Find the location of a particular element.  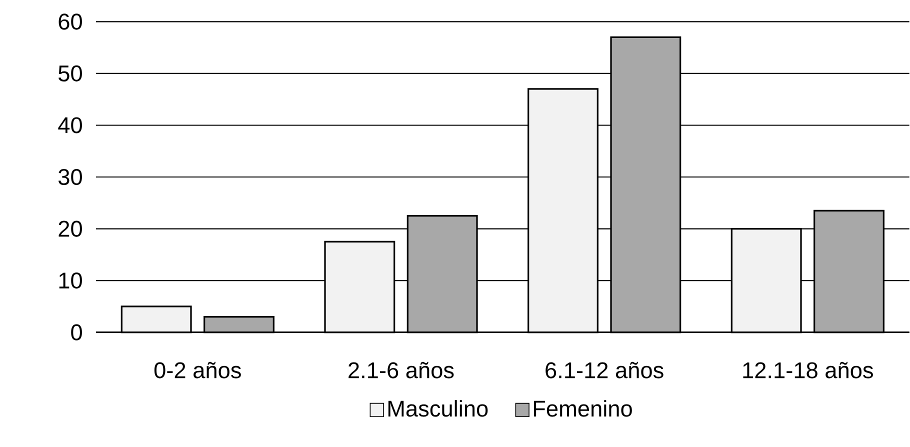

y-tick-label: 60 is located at coordinates (70, 22).